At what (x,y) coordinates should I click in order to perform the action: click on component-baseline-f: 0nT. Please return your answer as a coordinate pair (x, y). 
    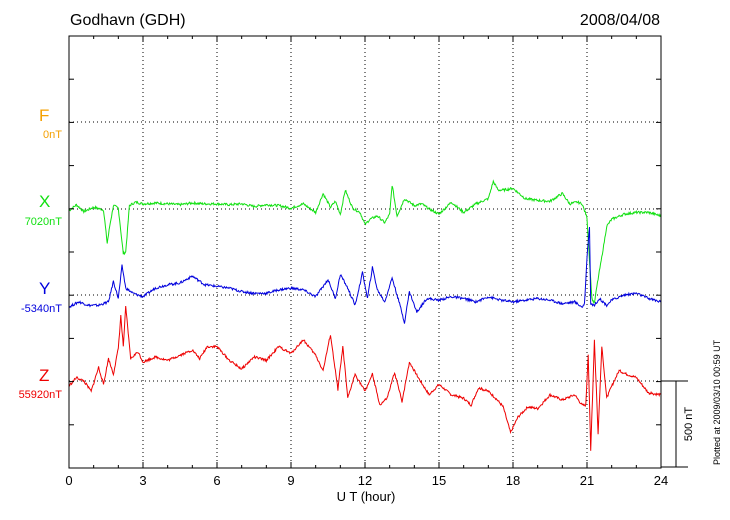
    Looking at the image, I should click on (52, 135).